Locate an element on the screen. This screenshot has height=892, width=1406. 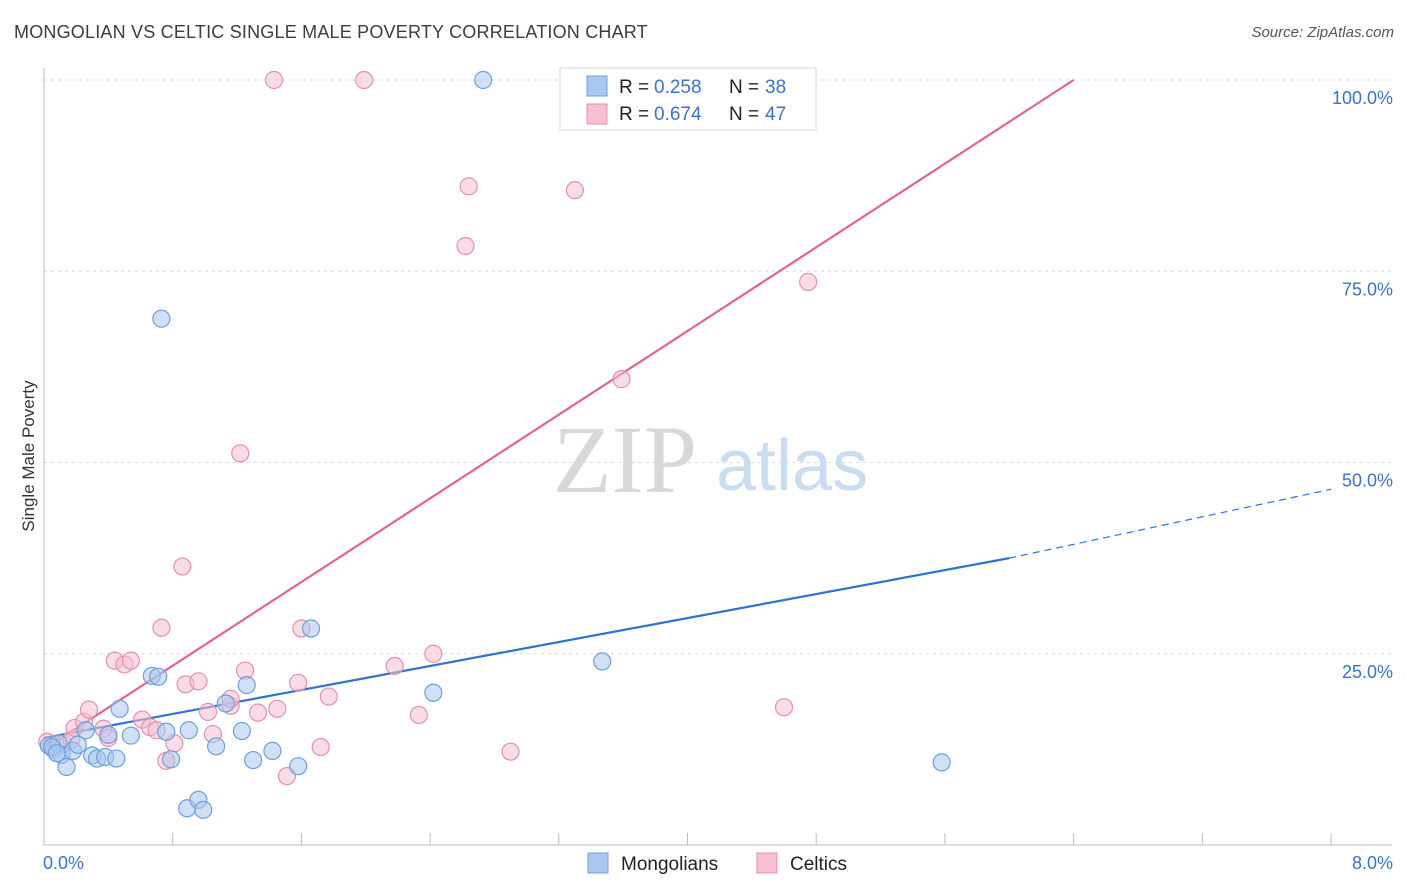
stats-legend: R = 0.258 N = 38 R = 0.674 N = 47 is located at coordinates (688, 99).